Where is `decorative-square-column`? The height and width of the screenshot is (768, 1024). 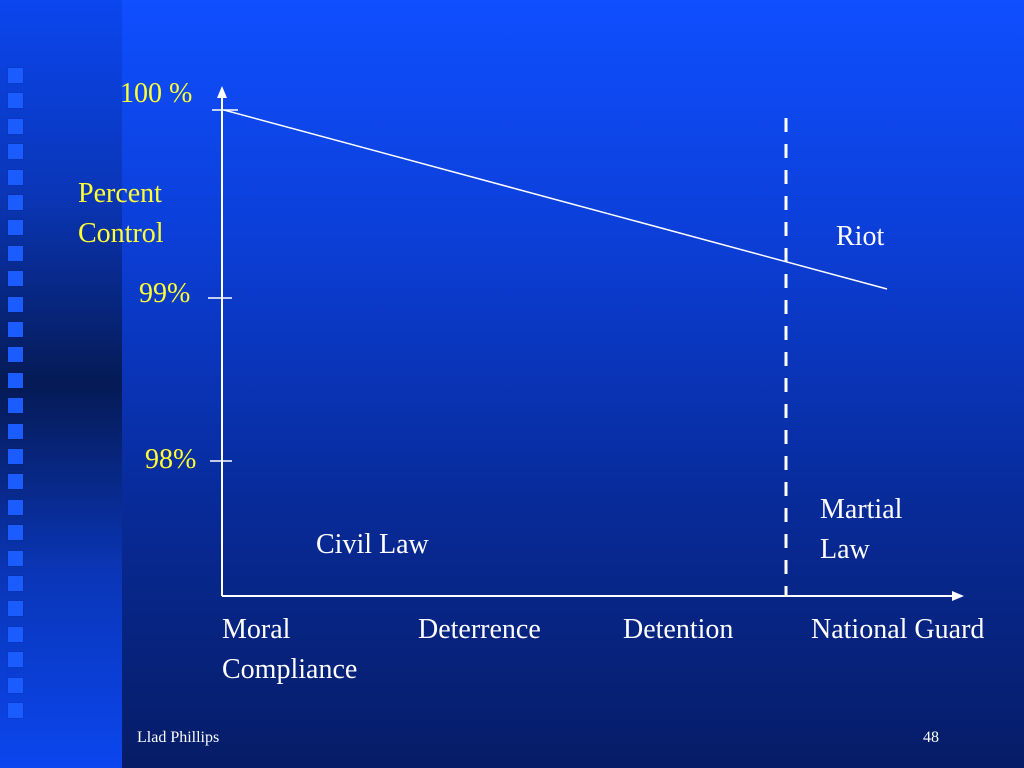
decorative-square-column is located at coordinates (18, 398).